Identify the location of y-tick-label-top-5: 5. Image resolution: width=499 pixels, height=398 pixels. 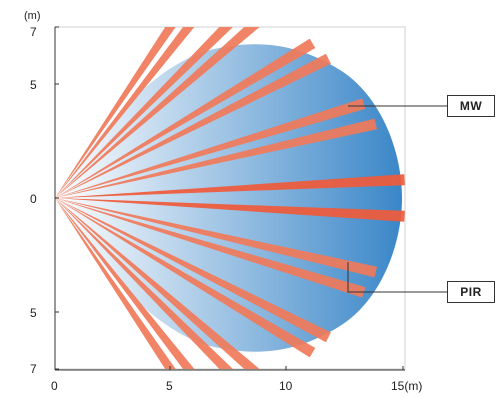
(33, 85).